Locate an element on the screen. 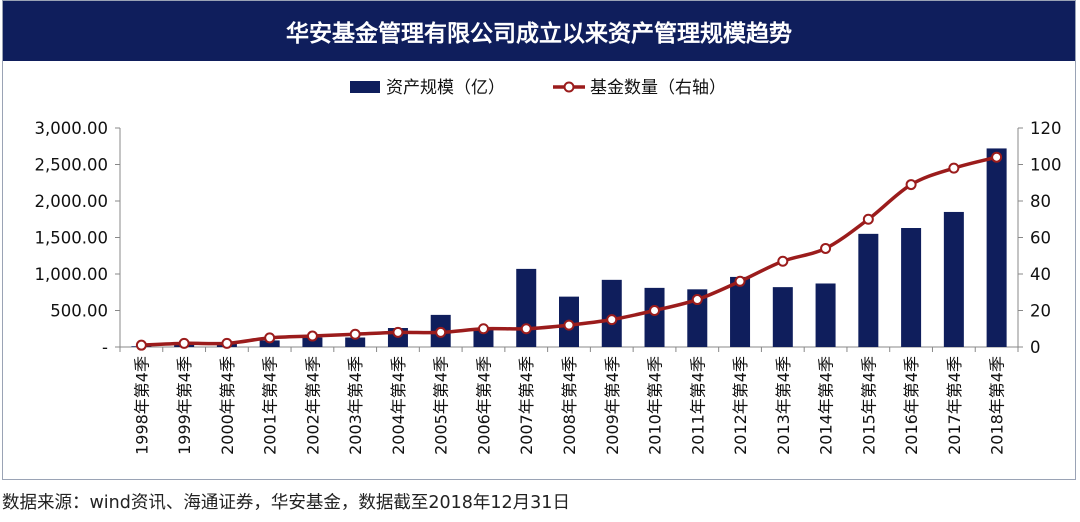  right-tick-label: 100 is located at coordinates (1046, 165).